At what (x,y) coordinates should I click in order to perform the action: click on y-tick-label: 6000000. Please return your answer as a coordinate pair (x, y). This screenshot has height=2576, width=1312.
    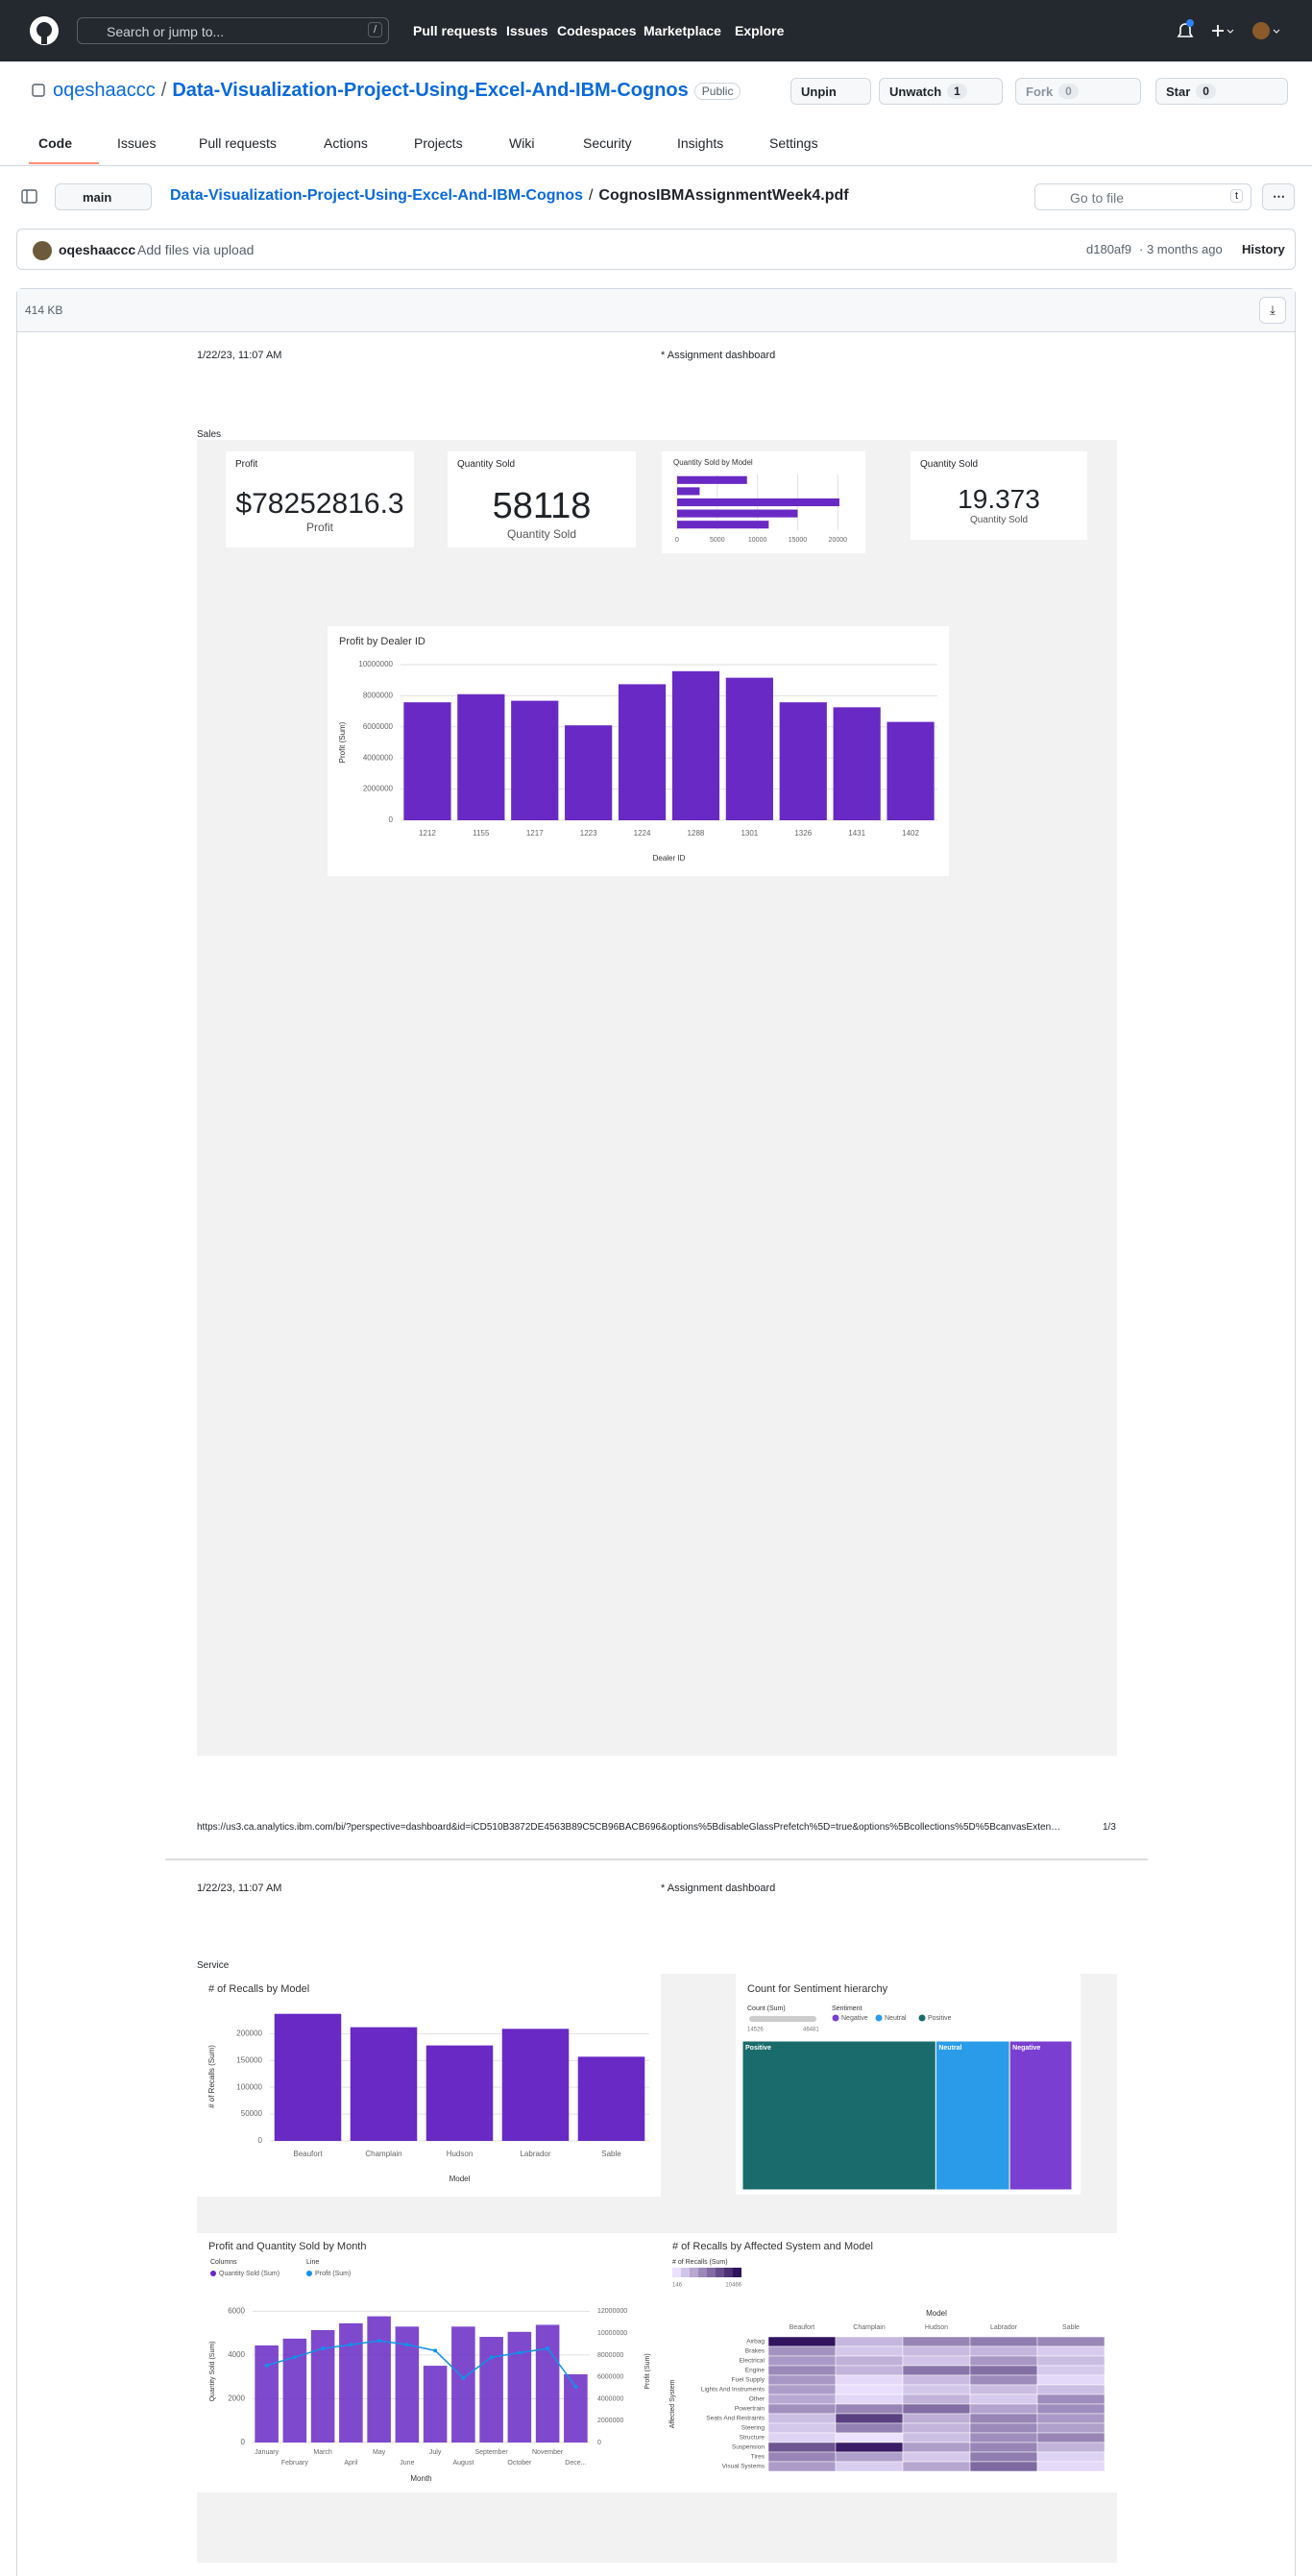
    Looking at the image, I should click on (378, 726).